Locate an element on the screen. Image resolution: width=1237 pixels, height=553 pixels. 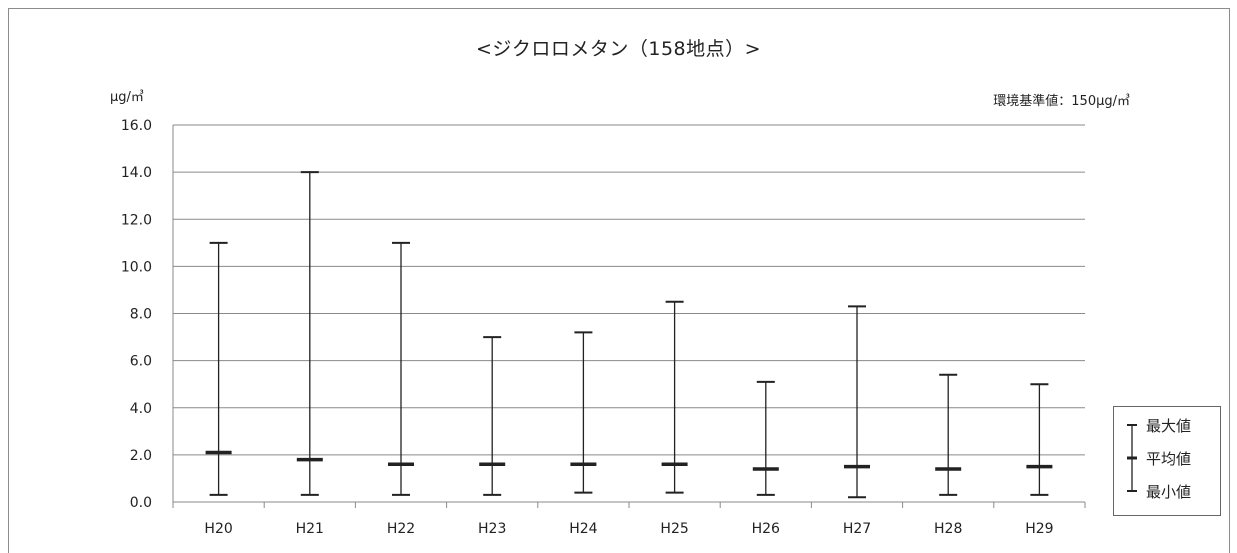
x-tick-label: H20 is located at coordinates (218, 529).